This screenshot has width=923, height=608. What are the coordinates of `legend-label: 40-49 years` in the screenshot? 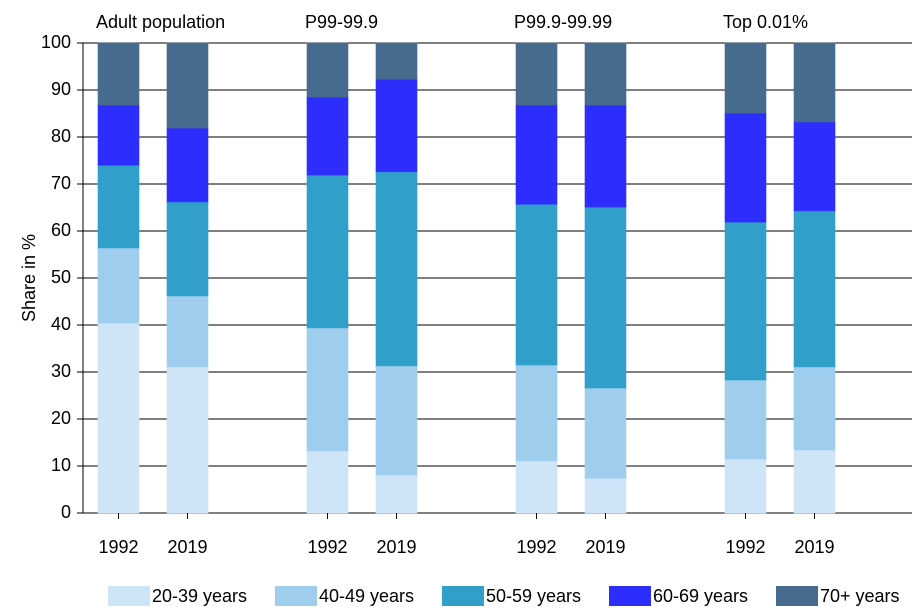 It's located at (366, 596).